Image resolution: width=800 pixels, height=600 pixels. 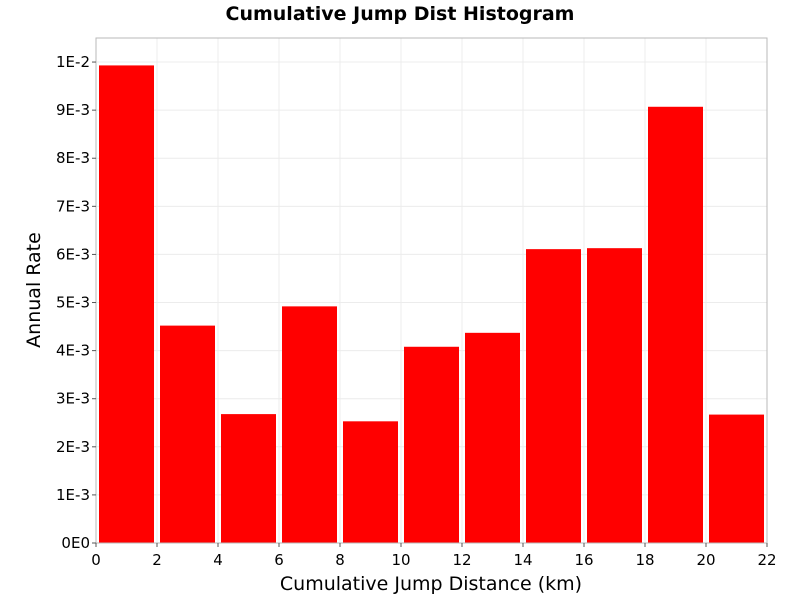 What do you see at coordinates (400, 14) in the screenshot?
I see `chart-title: Cumulative Jump Dist Histogram` at bounding box center [400, 14].